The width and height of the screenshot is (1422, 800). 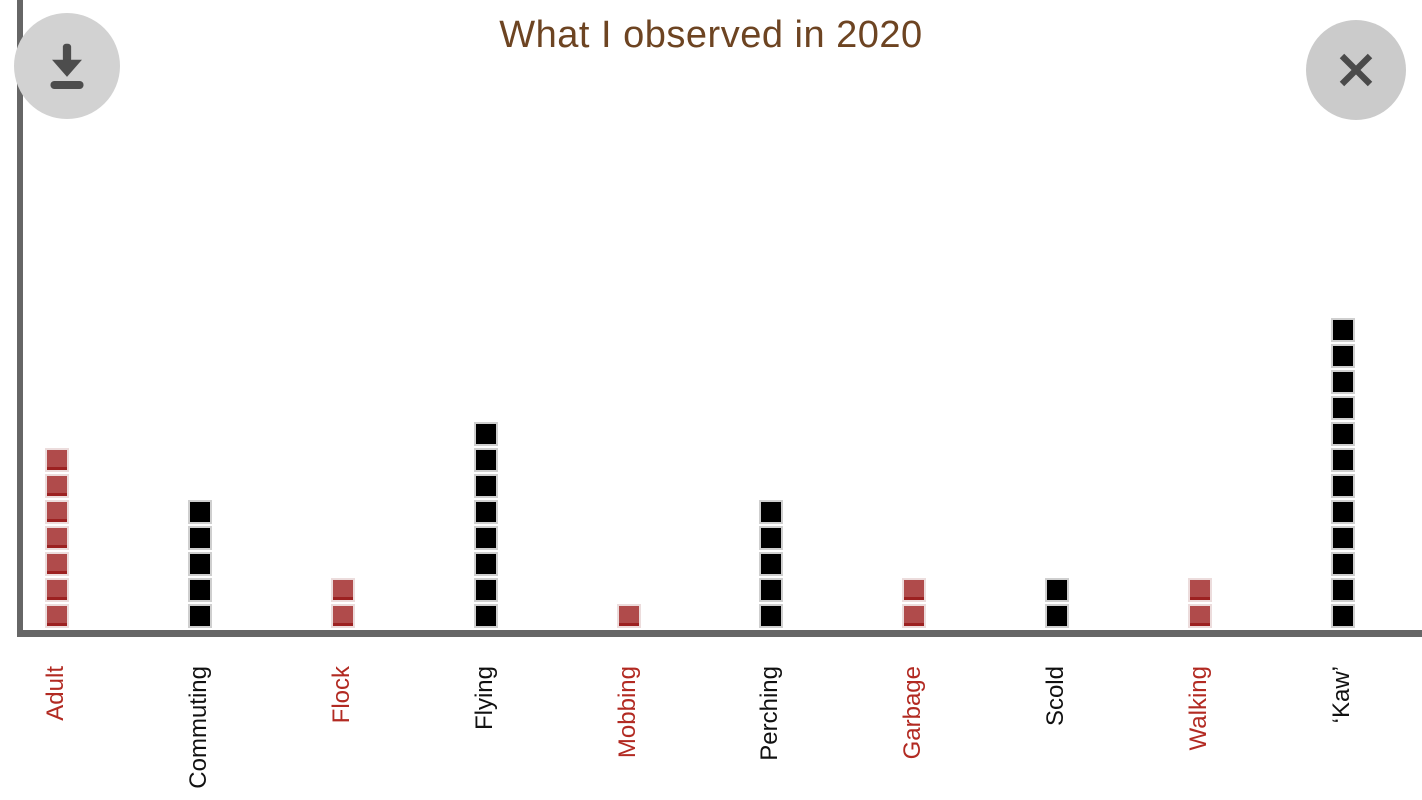 I want to click on category-label-scold: Scold, so click(x=1055, y=696).